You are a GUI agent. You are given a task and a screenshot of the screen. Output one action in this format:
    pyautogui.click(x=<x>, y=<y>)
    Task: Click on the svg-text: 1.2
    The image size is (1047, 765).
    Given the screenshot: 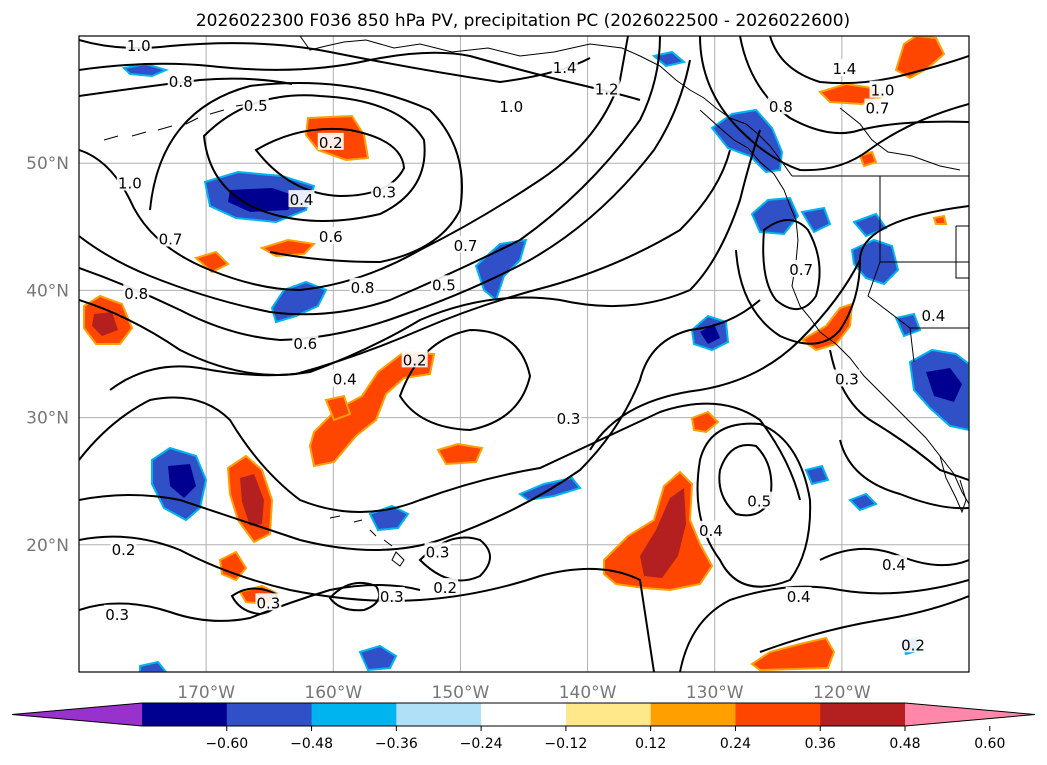 What is the action you would take?
    pyautogui.click(x=607, y=89)
    